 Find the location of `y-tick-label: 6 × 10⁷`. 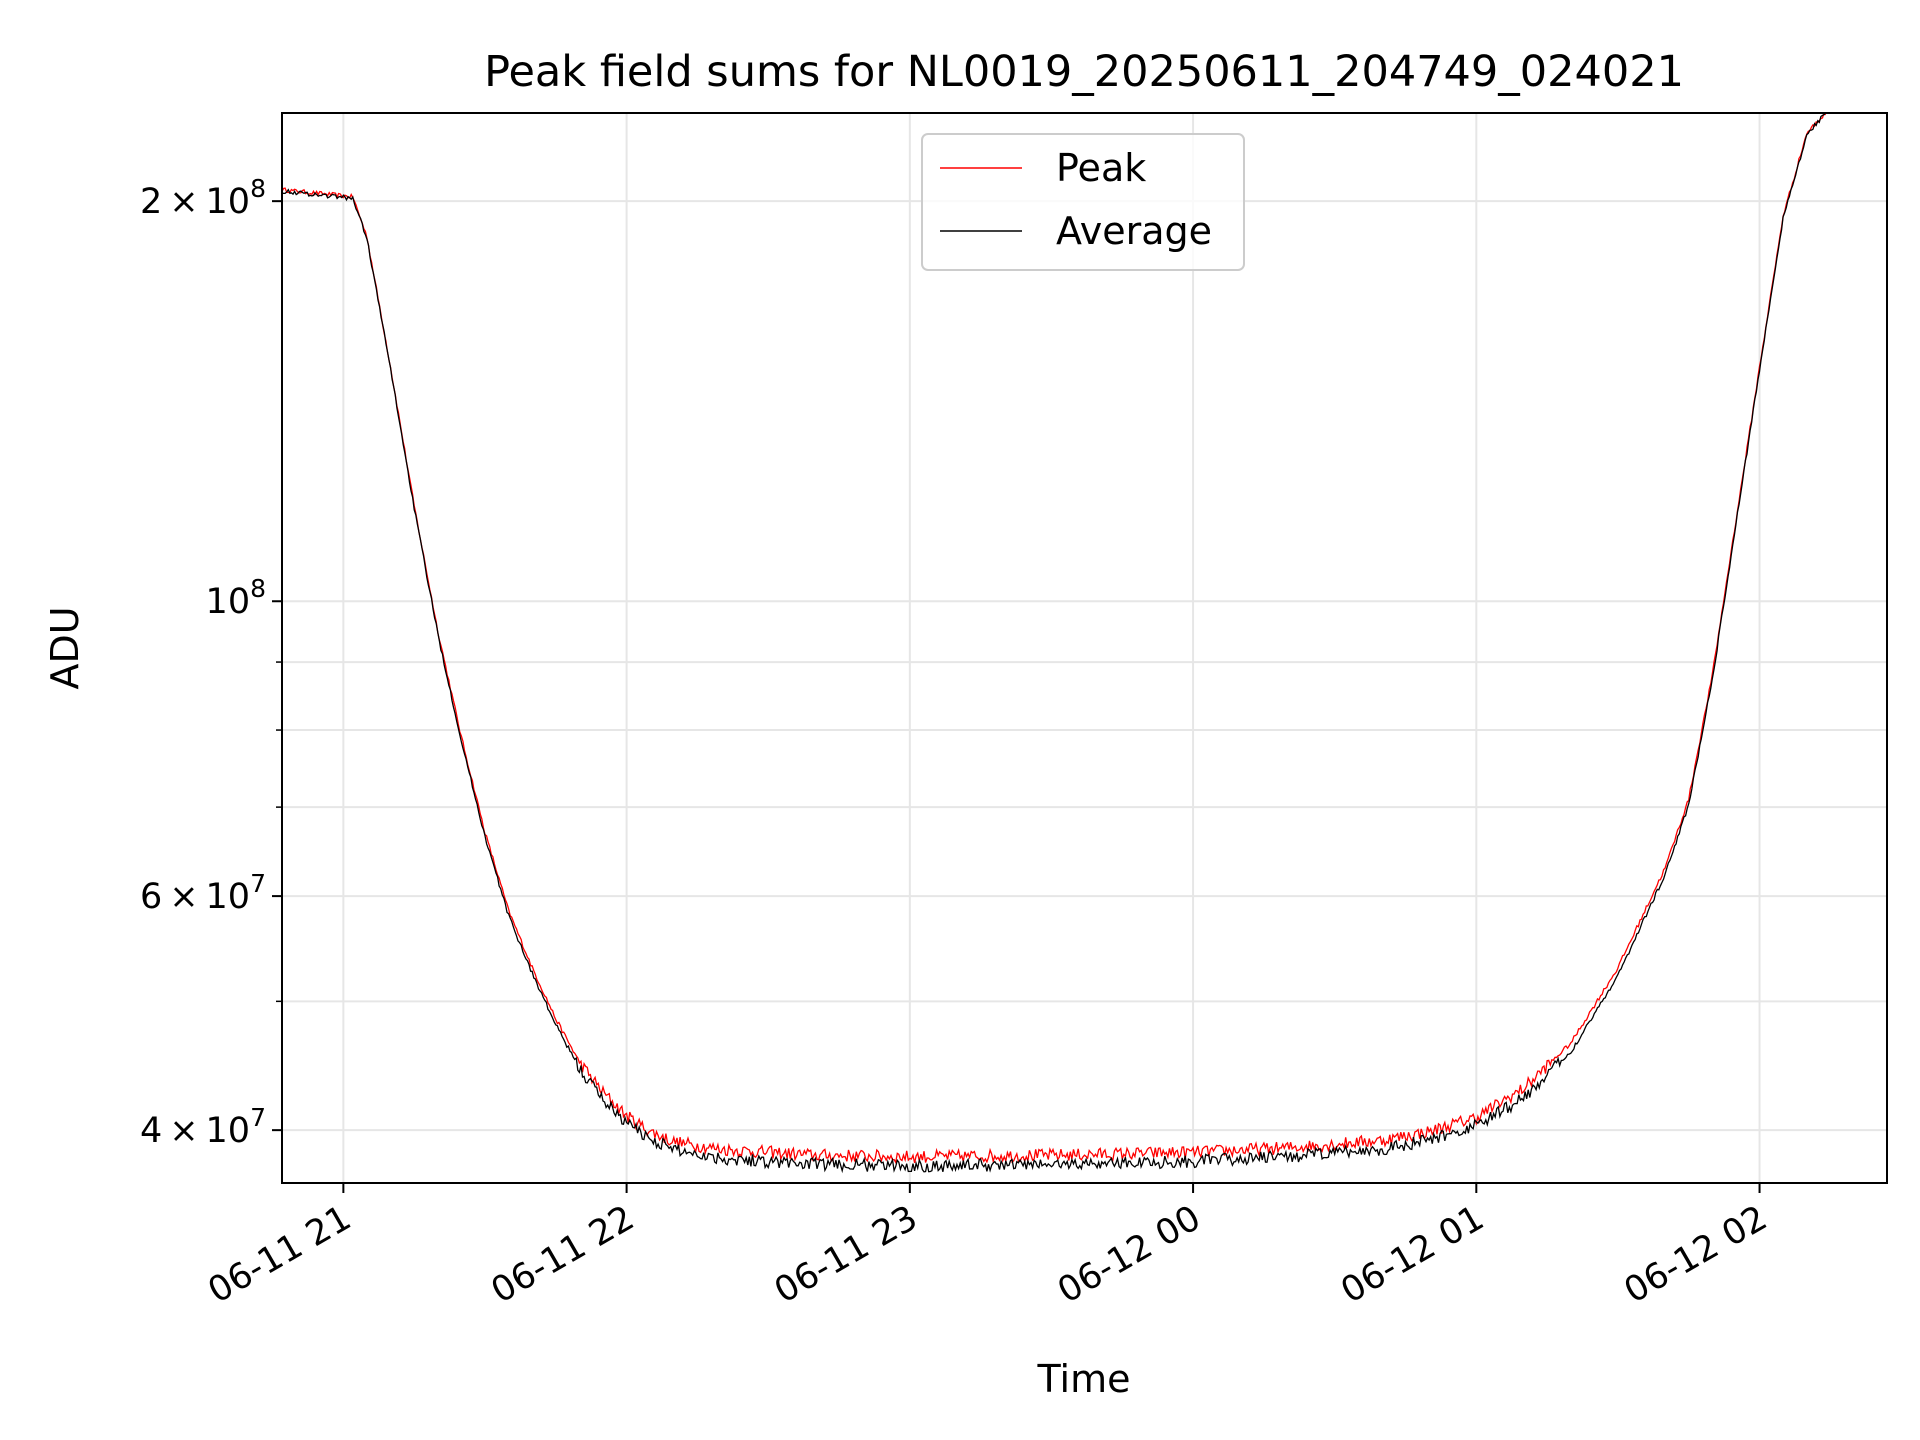

y-tick-label: 6 × 10⁷ is located at coordinates (203, 893).